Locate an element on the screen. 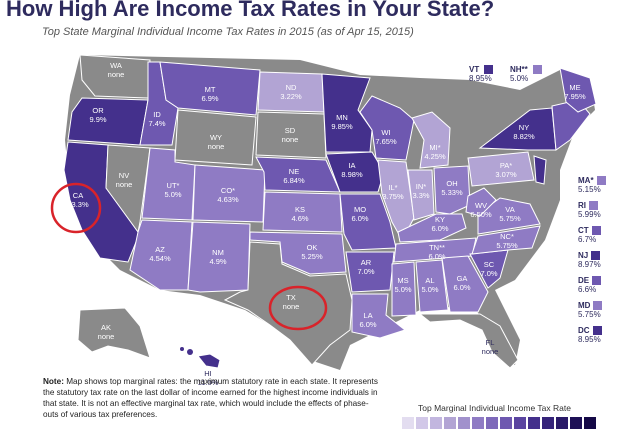 This screenshot has width=640, height=440. state-label-wi: WI is located at coordinates (385, 132).